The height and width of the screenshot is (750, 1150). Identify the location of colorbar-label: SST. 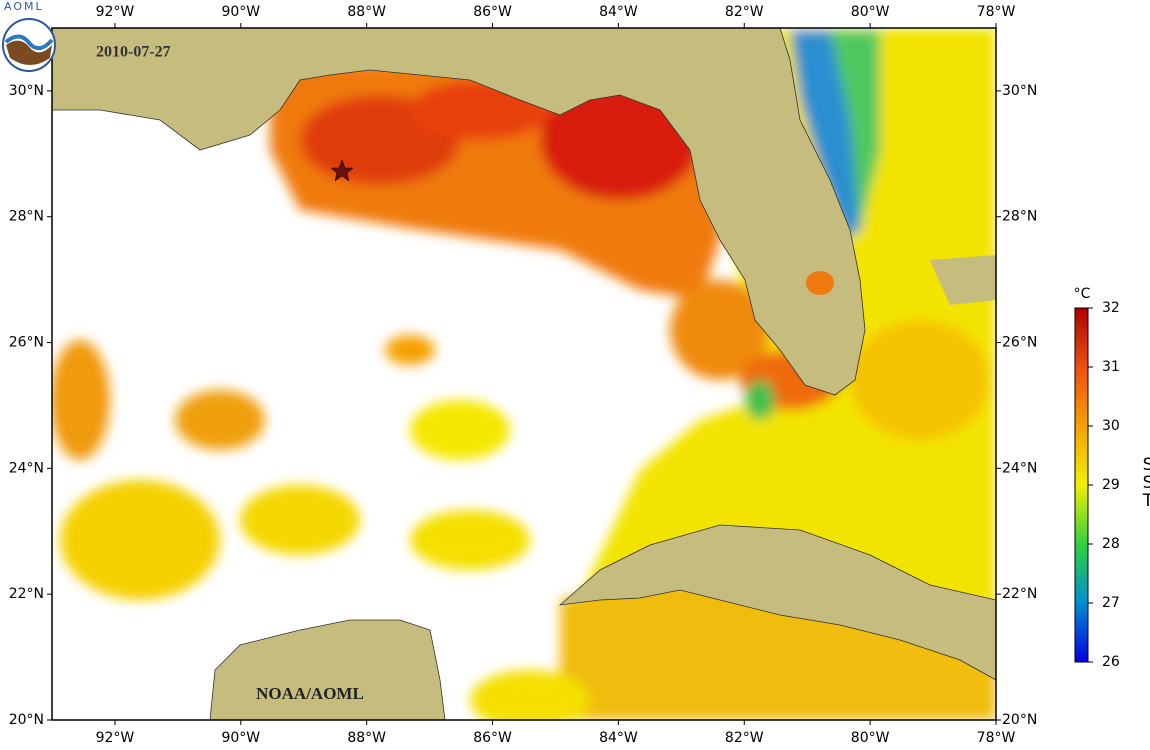
(1144, 482).